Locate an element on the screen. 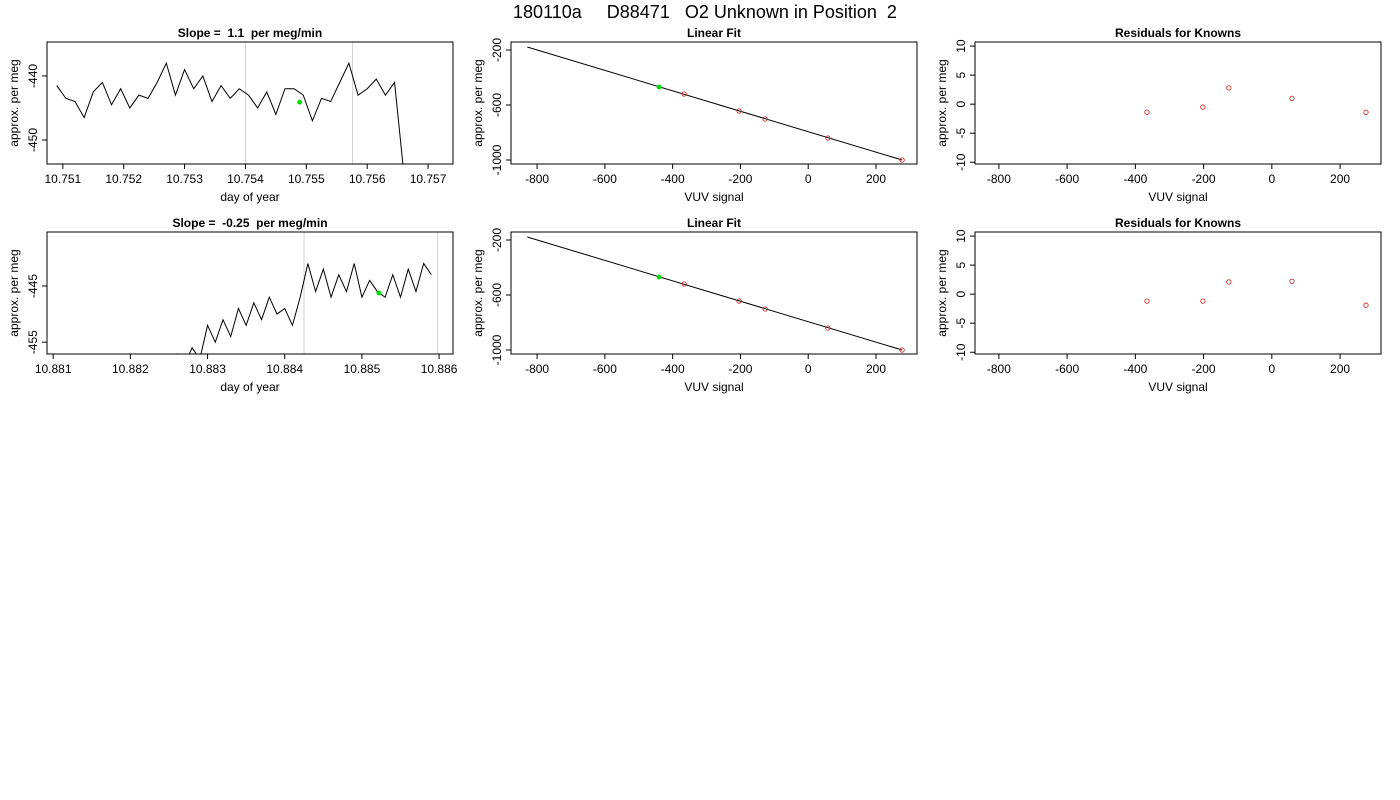  x-tick-label: 10.881 is located at coordinates (53, 369).